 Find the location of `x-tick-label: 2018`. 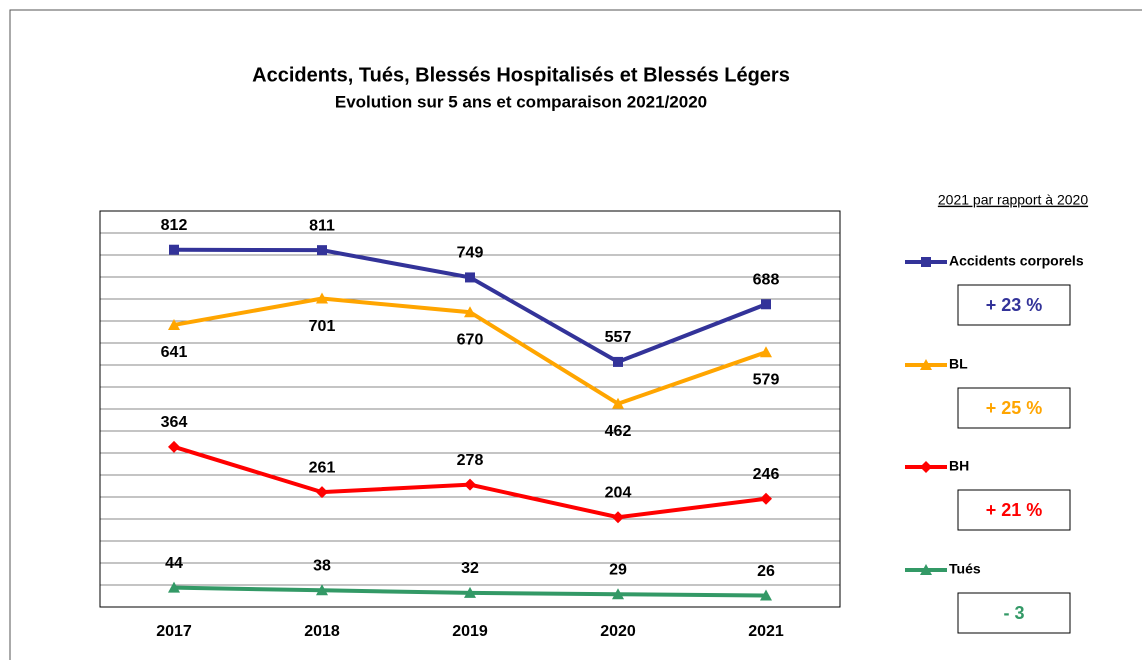

x-tick-label: 2018 is located at coordinates (322, 631).